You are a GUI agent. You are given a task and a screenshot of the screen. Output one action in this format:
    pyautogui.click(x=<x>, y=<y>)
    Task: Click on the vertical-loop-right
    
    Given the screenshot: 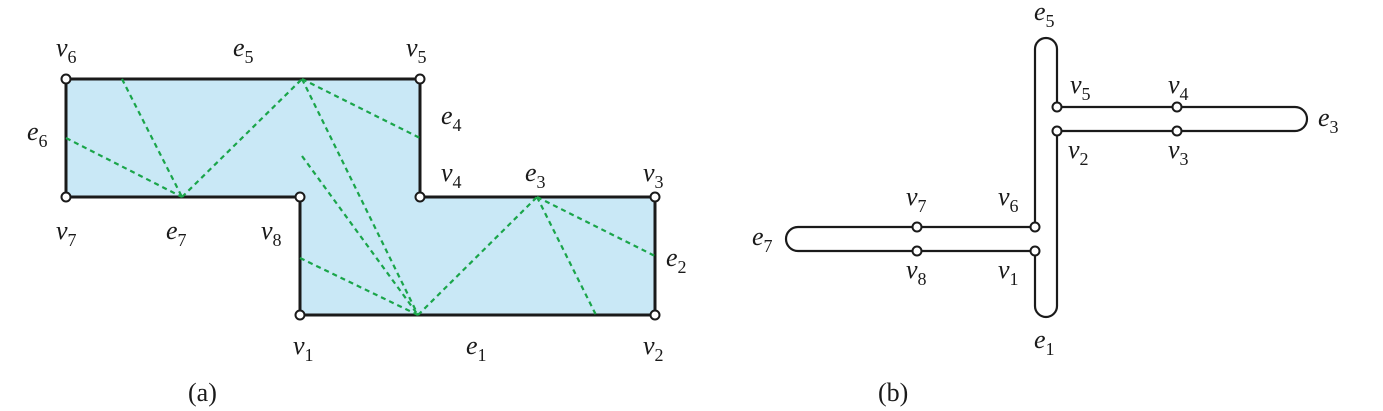 What is the action you would take?
    pyautogui.click(x=1046, y=225)
    